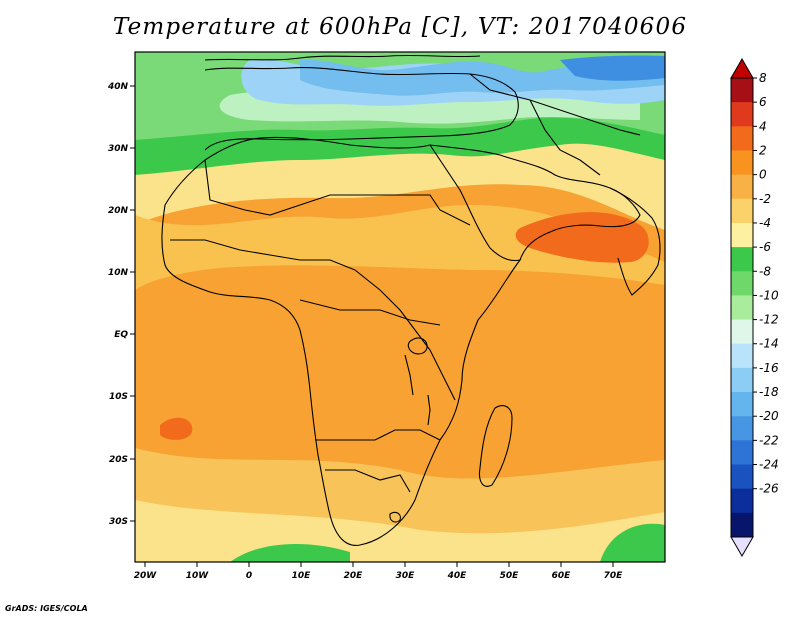 The height and width of the screenshot is (618, 800). What do you see at coordinates (378, 435) in the screenshot?
I see `border-southern-africa` at bounding box center [378, 435].